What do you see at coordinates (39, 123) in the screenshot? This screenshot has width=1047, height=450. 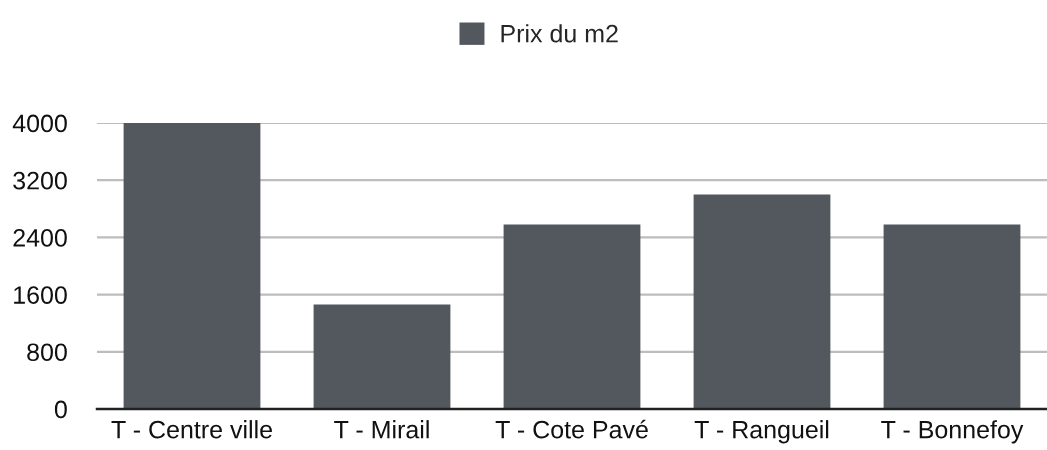 I see `y-tick-label: 4000` at bounding box center [39, 123].